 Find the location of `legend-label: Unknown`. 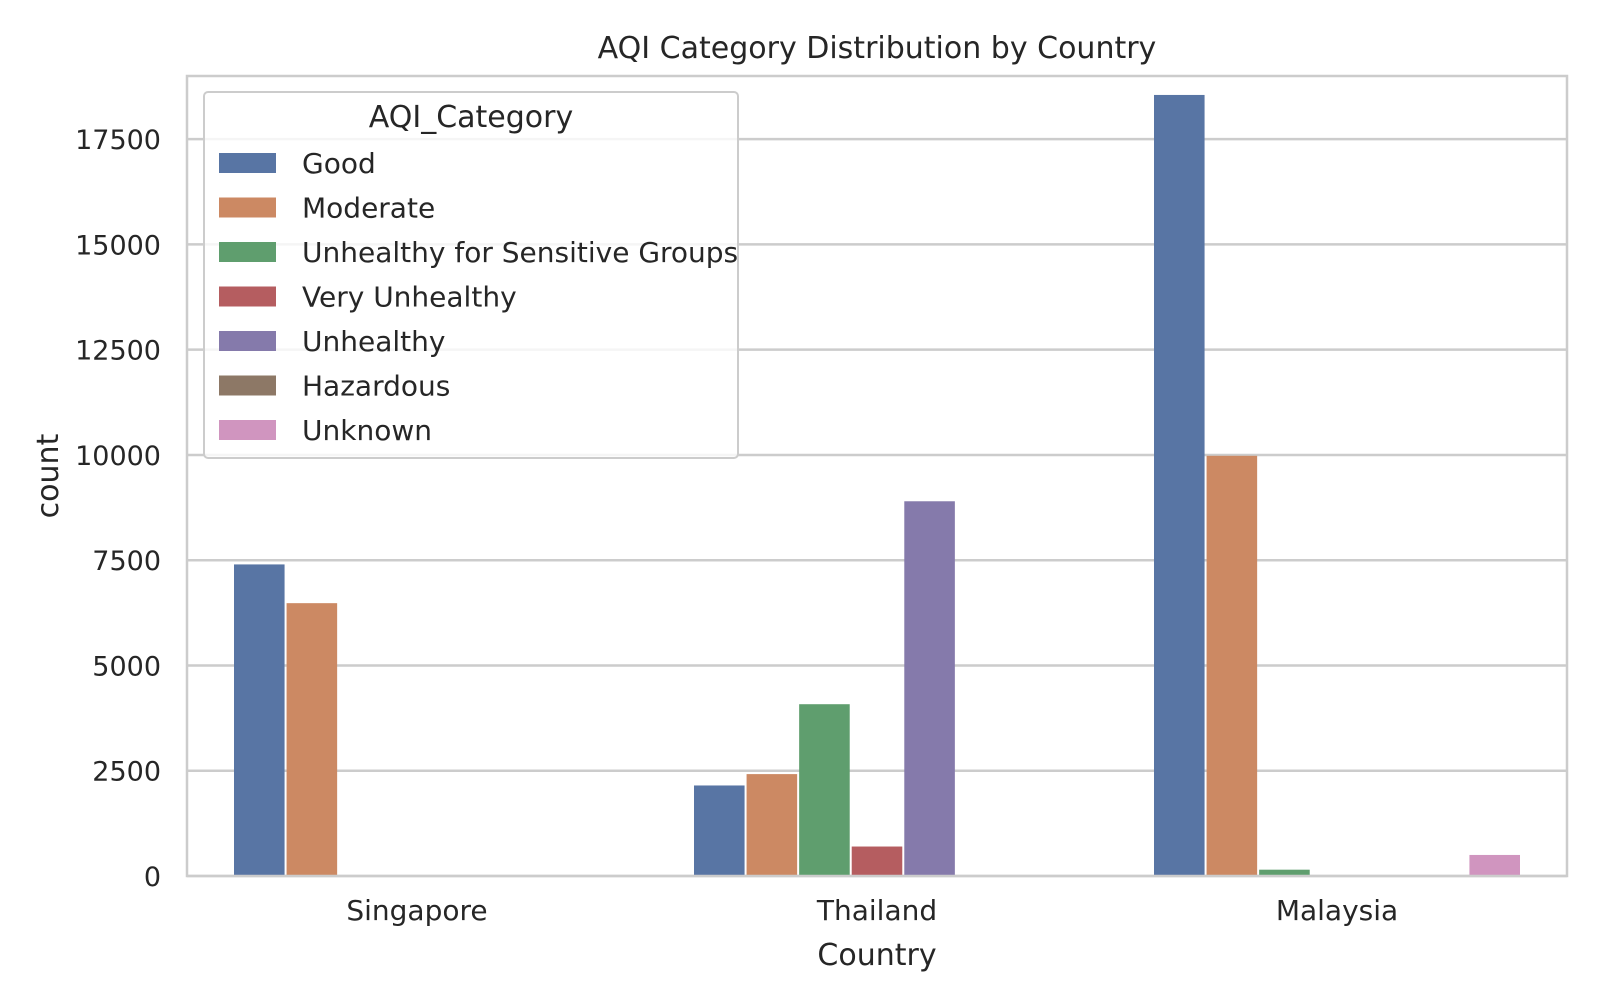

legend-label: Unknown is located at coordinates (367, 430).